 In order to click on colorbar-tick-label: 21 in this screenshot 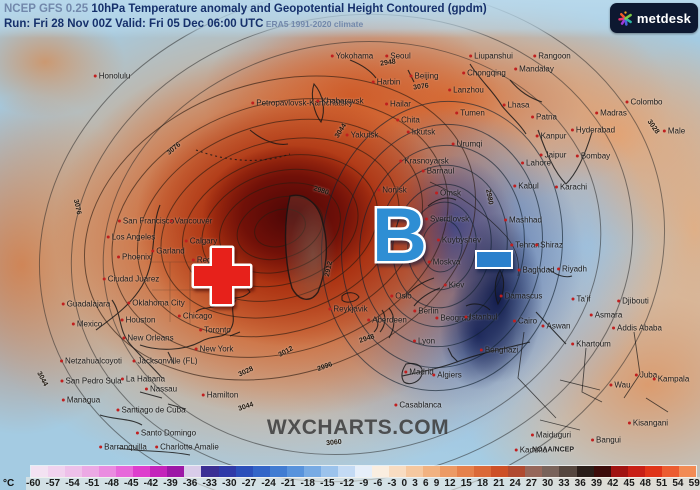, I will do `click(499, 483)`.